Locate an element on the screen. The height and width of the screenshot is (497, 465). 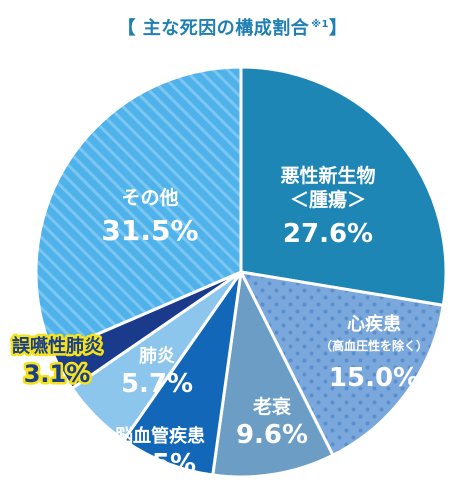
slice-label-6-line-1: 誤嚥性肺炎 is located at coordinates (57, 346).